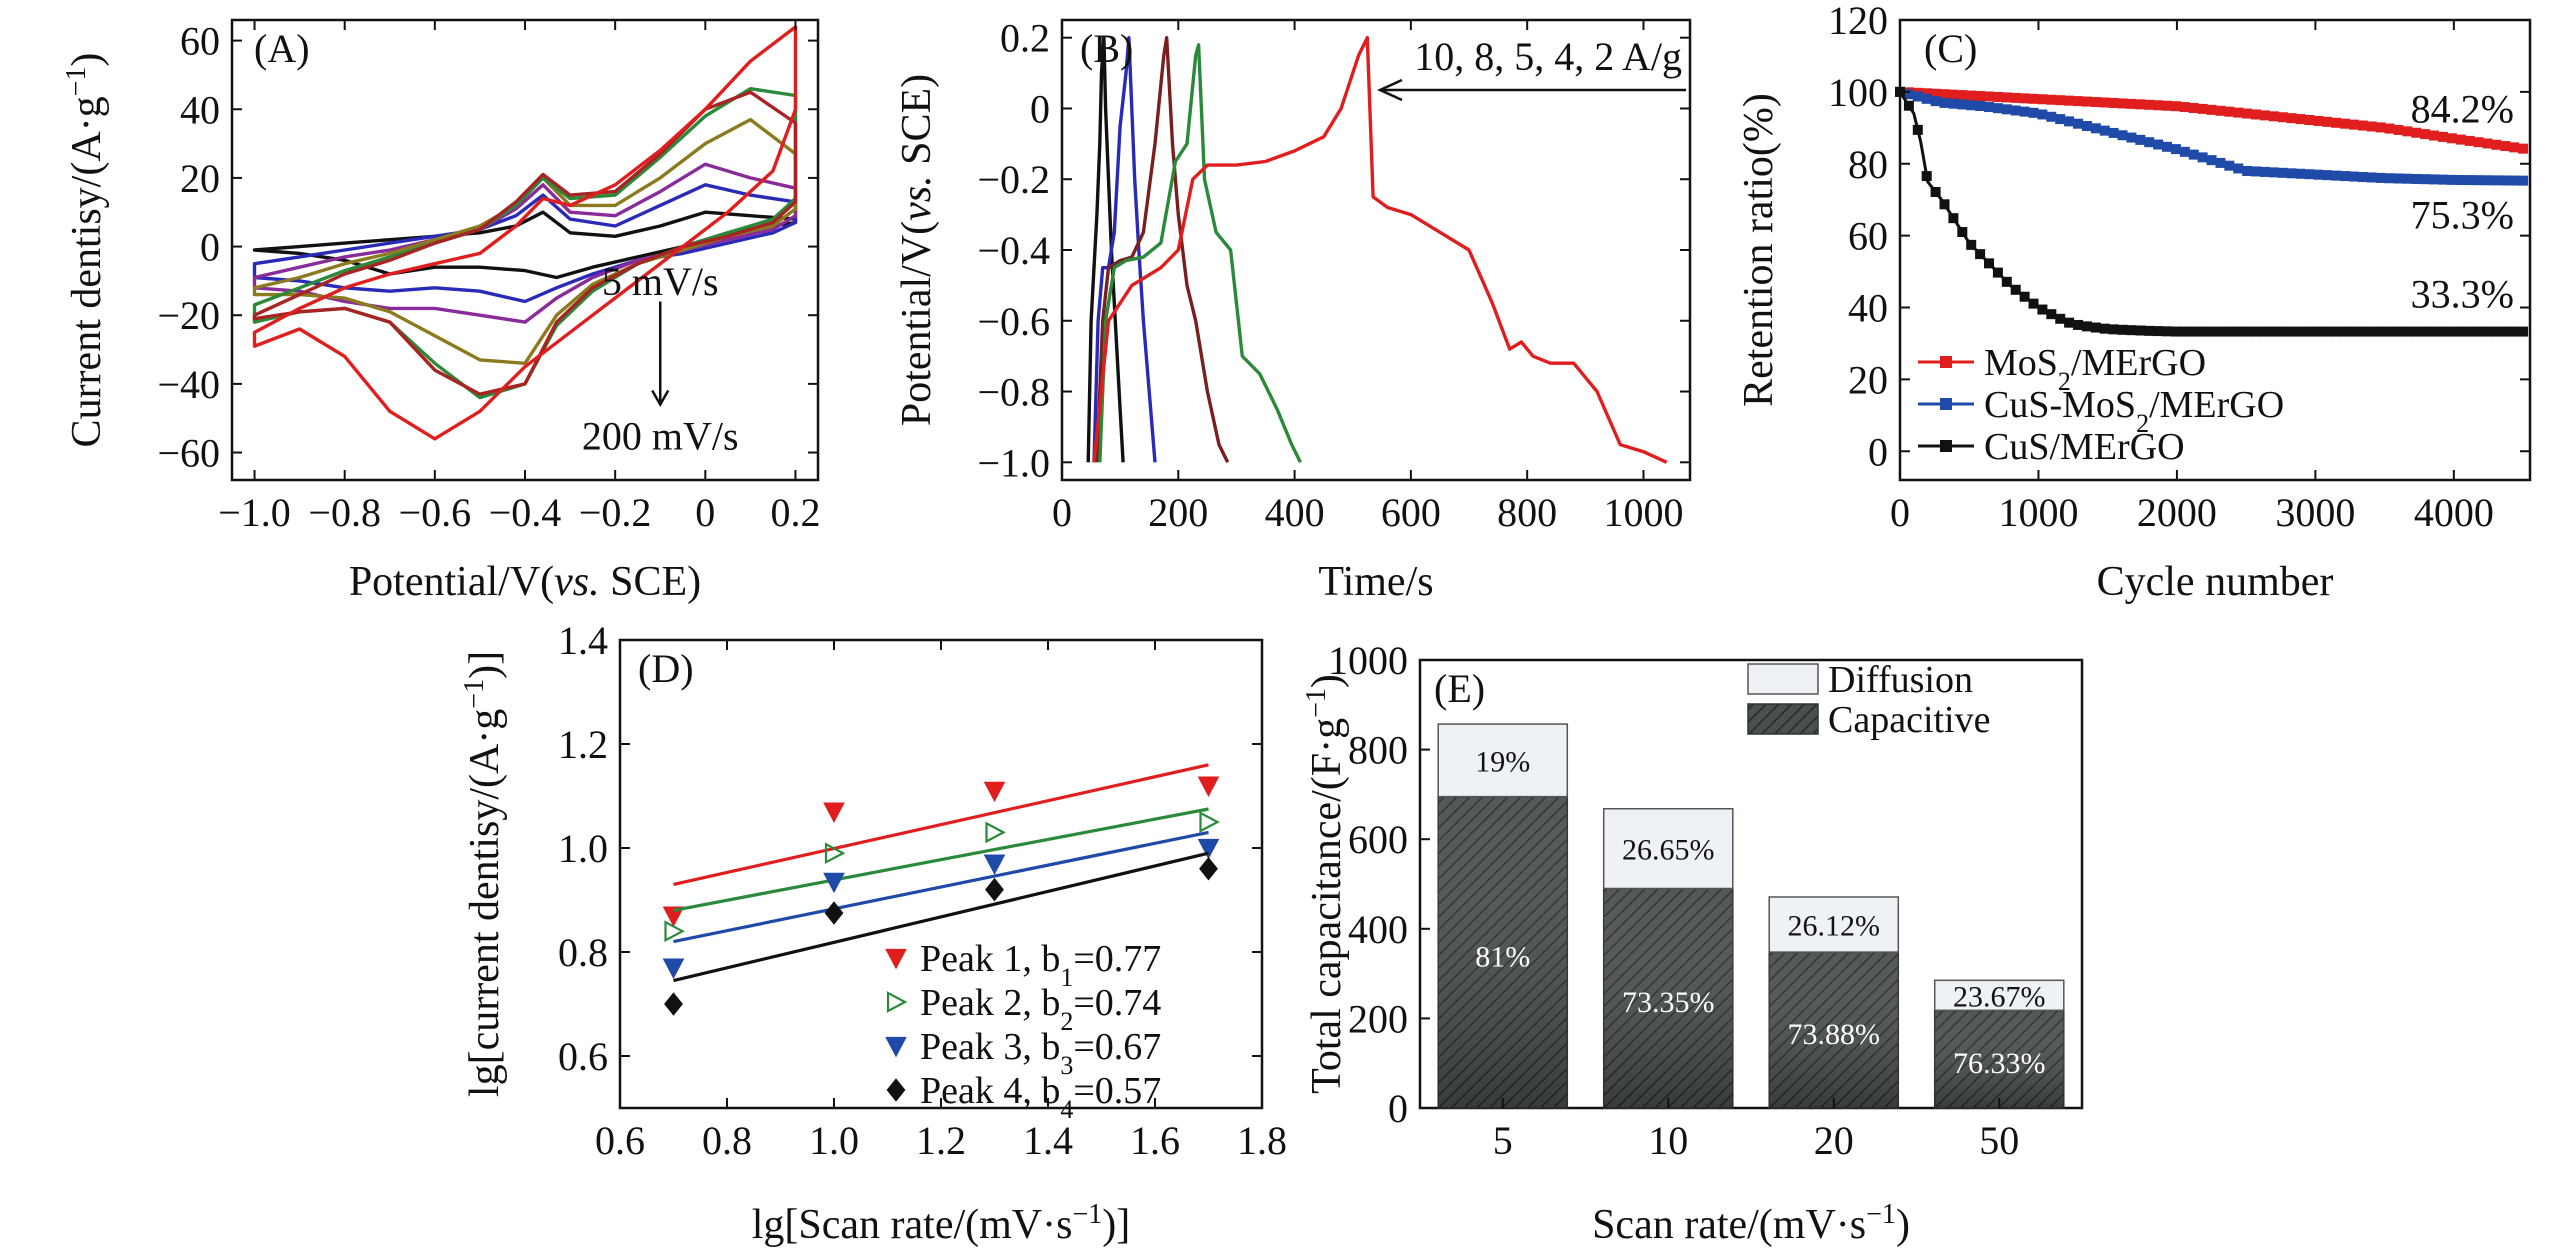 This screenshot has height=1260, width=2567. I want to click on arrow-head, so click(1389, 90).